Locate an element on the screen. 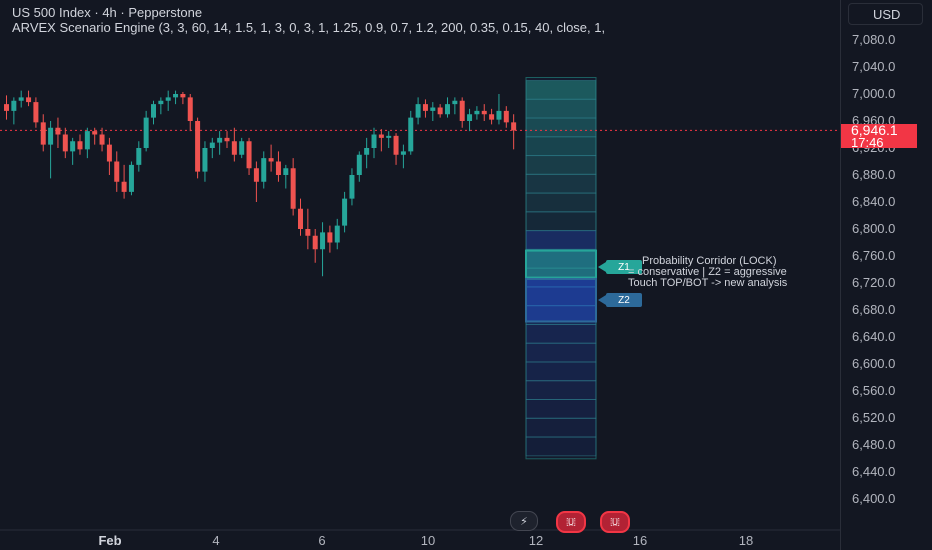 The width and height of the screenshot is (932, 550). price-tick-label: 6,800.0 is located at coordinates (874, 228).